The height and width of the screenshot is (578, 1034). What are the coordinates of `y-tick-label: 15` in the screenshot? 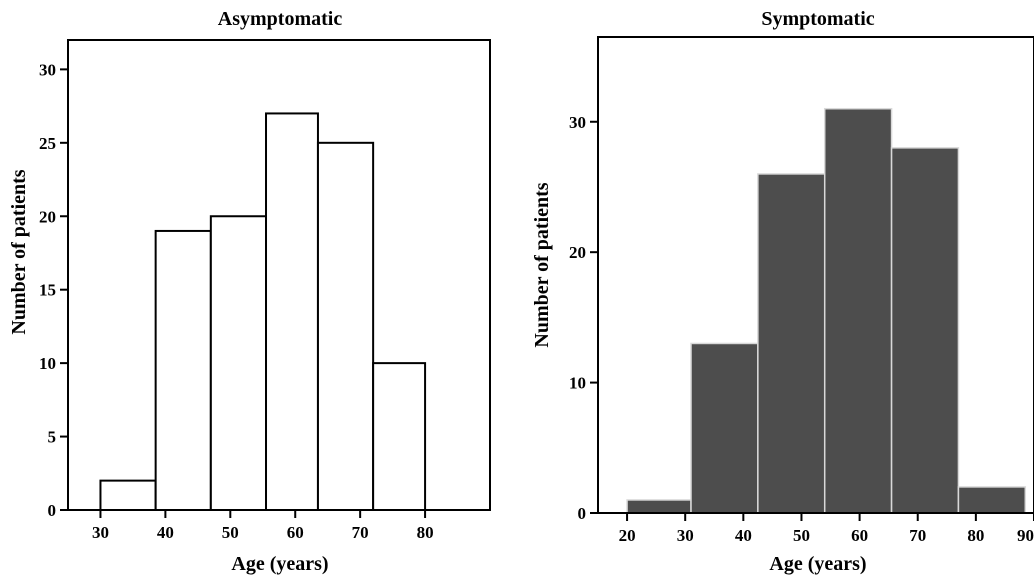 It's located at (47, 290).